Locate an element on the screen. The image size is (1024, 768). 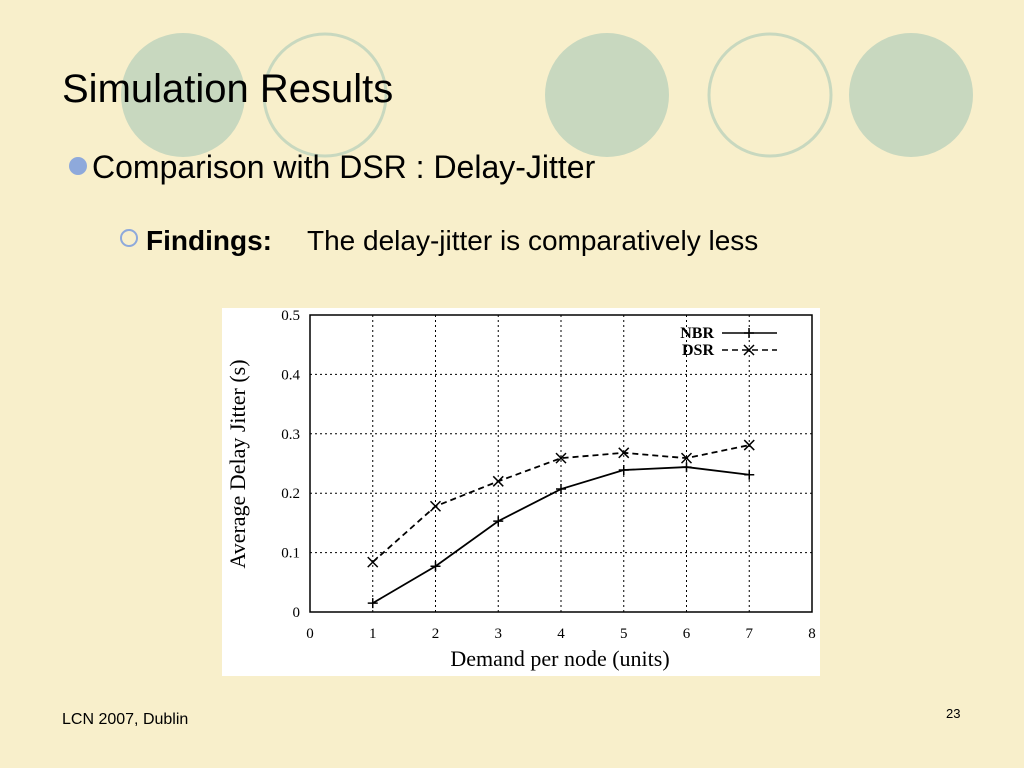
x-tick-label: 1 is located at coordinates (373, 634).